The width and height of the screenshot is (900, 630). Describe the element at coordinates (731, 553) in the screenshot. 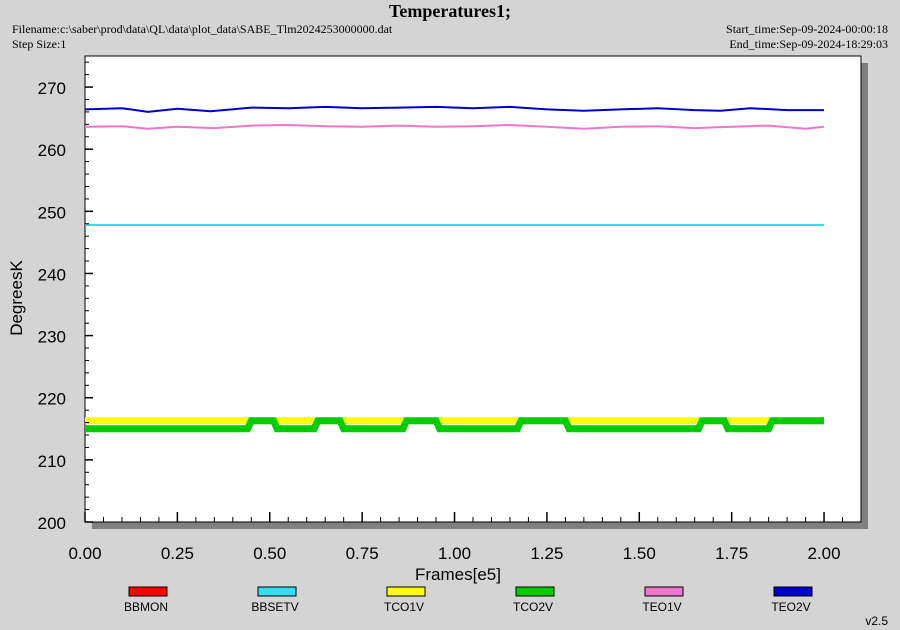

I see `x-tick-label: 1.75` at that location.